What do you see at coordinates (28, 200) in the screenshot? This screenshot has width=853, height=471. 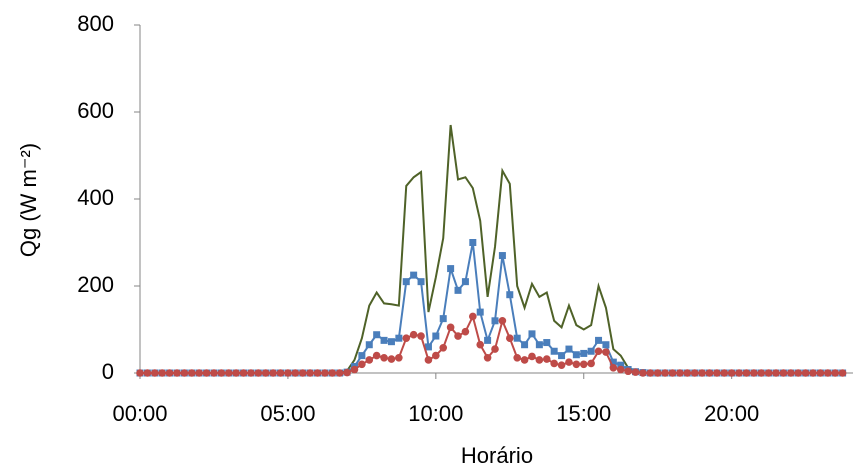 I see `y-axis-title: Qg (W m⁻²)` at bounding box center [28, 200].